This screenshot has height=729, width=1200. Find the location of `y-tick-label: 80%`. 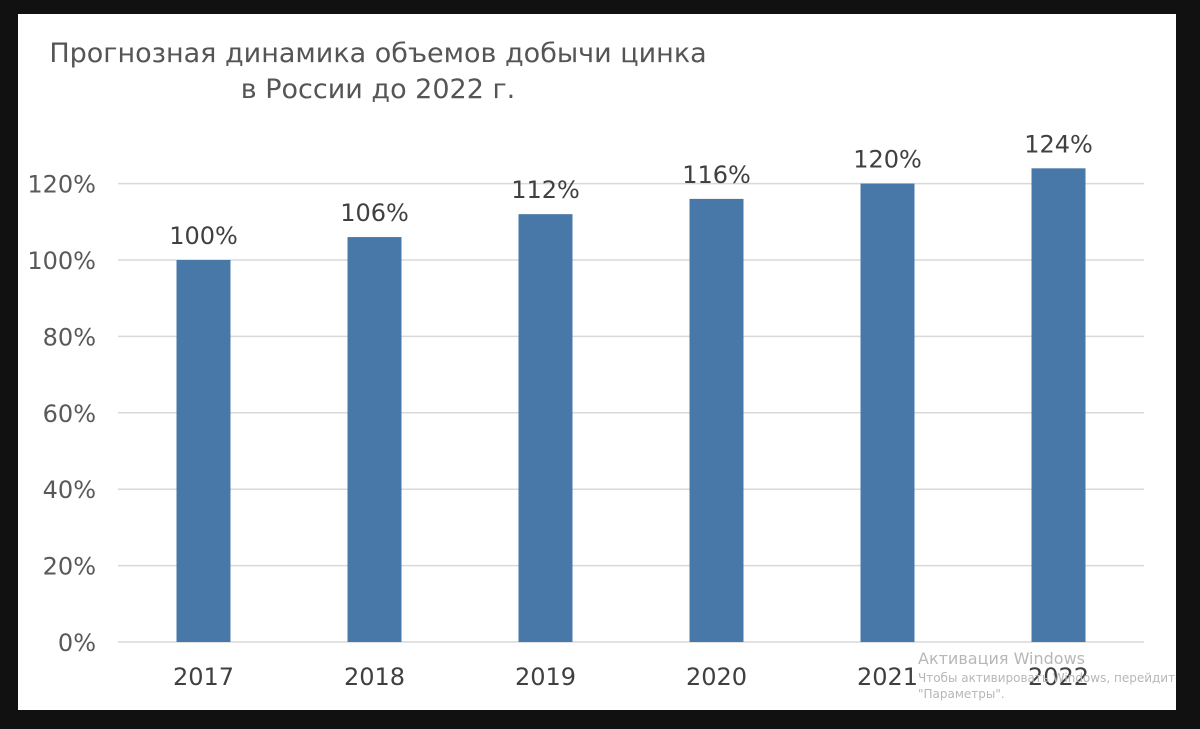

y-tick-label: 80% is located at coordinates (69, 337).